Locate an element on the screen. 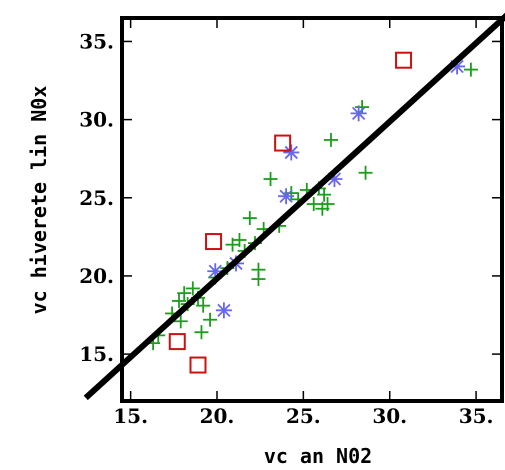  y-axis-label: vc hiverete lin N0x is located at coordinates (39, 200).